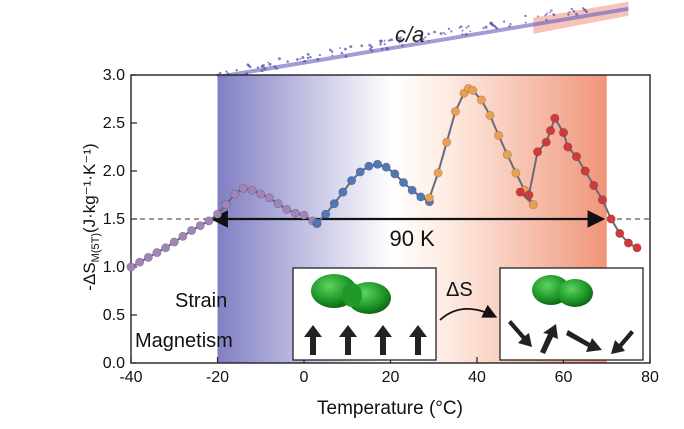  I want to click on span-label: 90 K, so click(412, 238).